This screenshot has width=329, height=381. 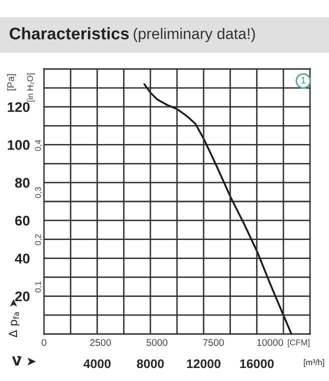 What do you see at coordinates (314, 363) in the screenshot?
I see `x2-axis-title: [m³/h]` at bounding box center [314, 363].